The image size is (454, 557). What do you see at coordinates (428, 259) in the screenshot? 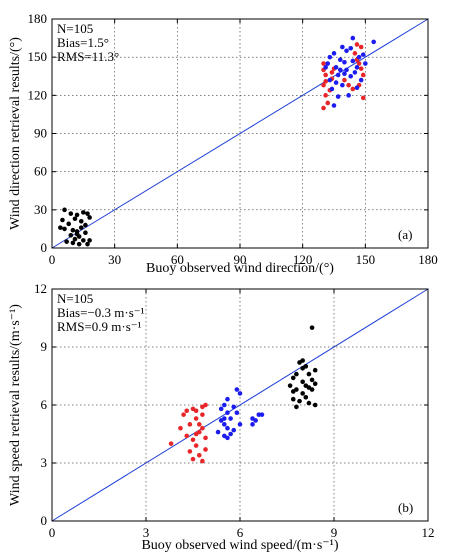
I see `x-tick-label: 180` at bounding box center [428, 259].